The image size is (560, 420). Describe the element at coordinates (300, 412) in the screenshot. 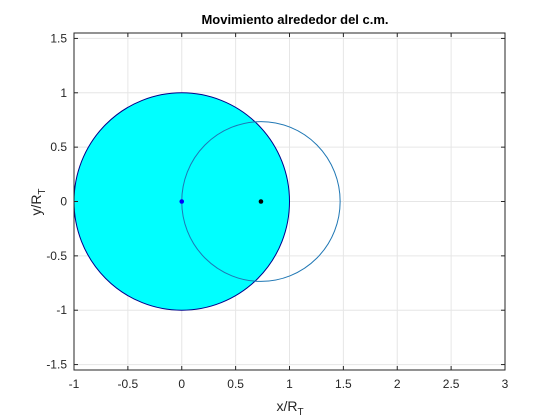

I see `x-axis-label-sub: T` at that location.